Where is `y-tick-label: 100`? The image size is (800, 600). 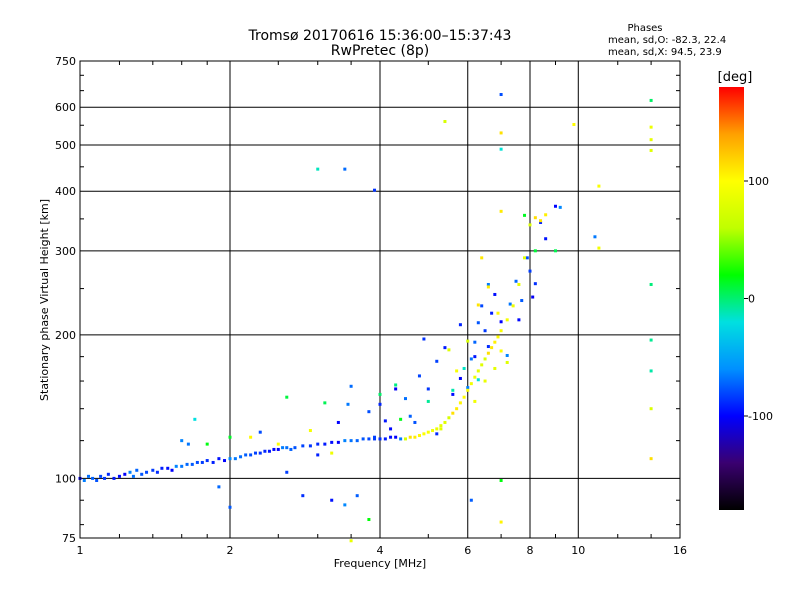 y-tick-label: 100 is located at coordinates (65, 478).